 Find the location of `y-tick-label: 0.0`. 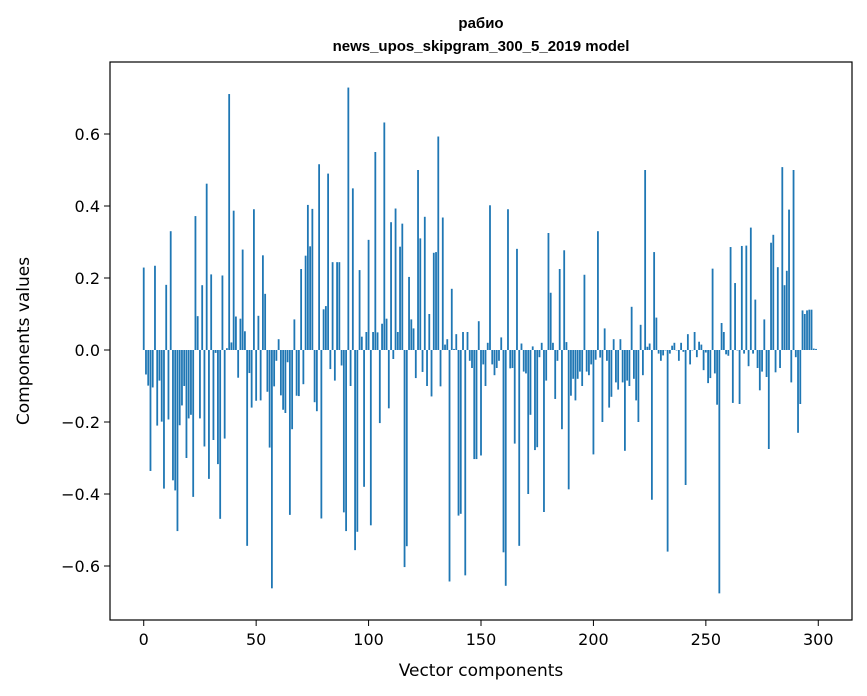

y-tick-label: 0.0 is located at coordinates (87, 350).